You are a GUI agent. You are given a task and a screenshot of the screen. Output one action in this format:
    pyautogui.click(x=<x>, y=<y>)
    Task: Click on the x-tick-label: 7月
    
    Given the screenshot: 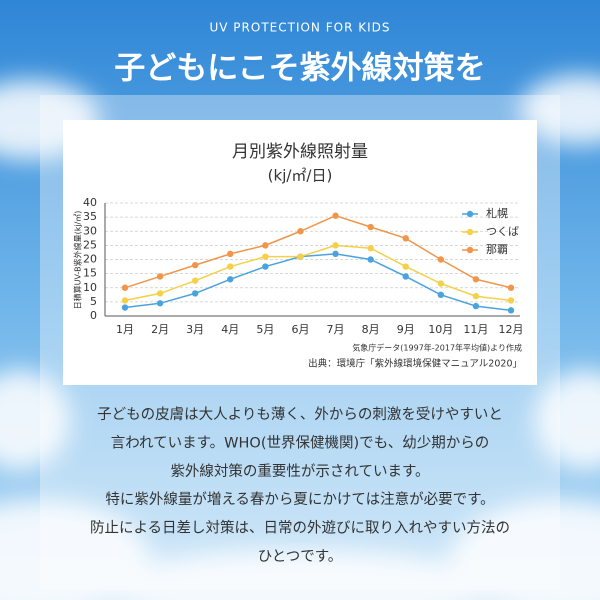 What is the action you would take?
    pyautogui.click(x=336, y=329)
    